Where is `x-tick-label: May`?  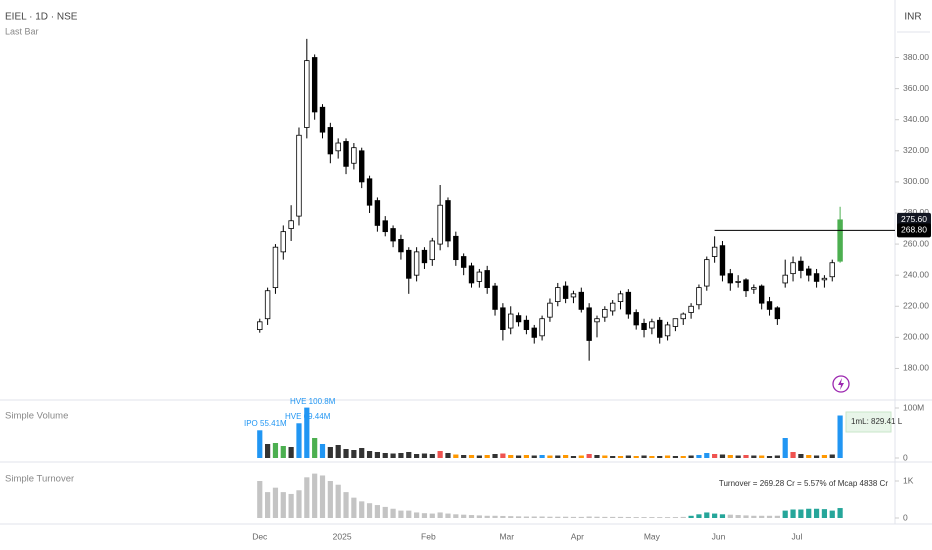
x-tick-label: May is located at coordinates (652, 536).